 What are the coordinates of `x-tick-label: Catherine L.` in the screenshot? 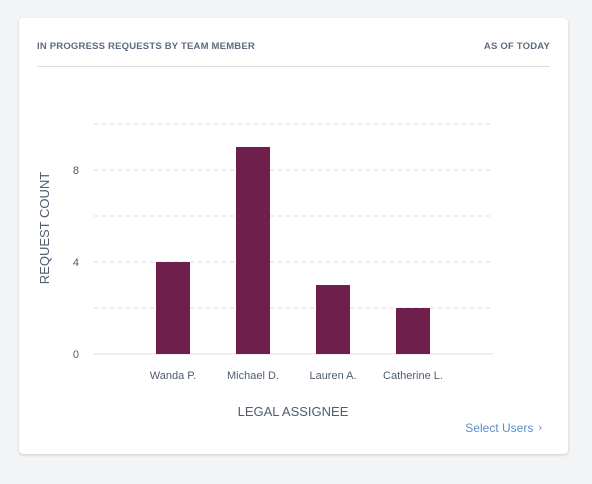 It's located at (413, 376).